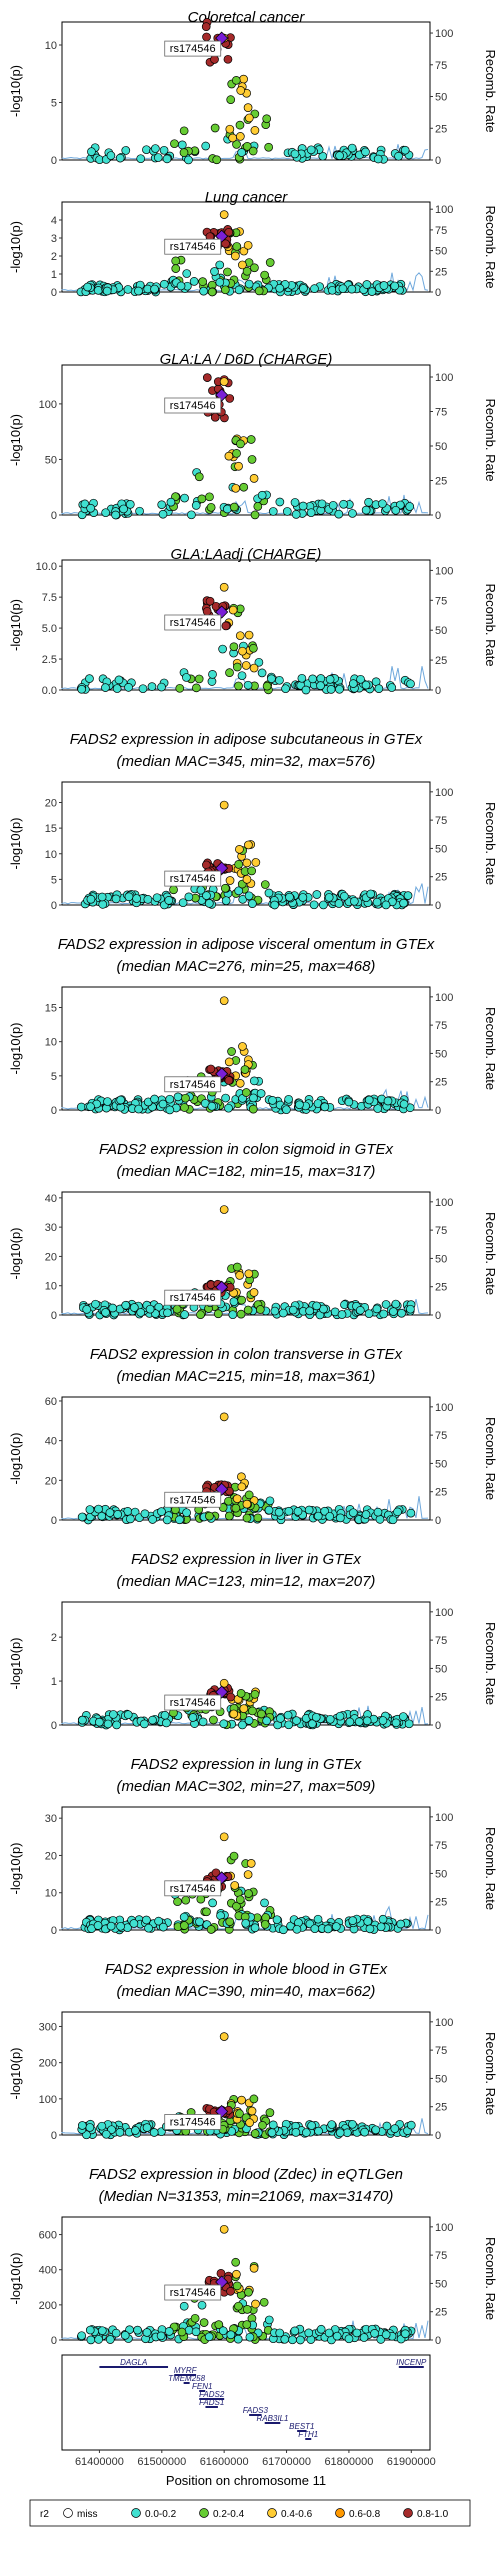  Describe the element at coordinates (54, 1077) in the screenshot. I see `y-tick-label: 5` at that location.